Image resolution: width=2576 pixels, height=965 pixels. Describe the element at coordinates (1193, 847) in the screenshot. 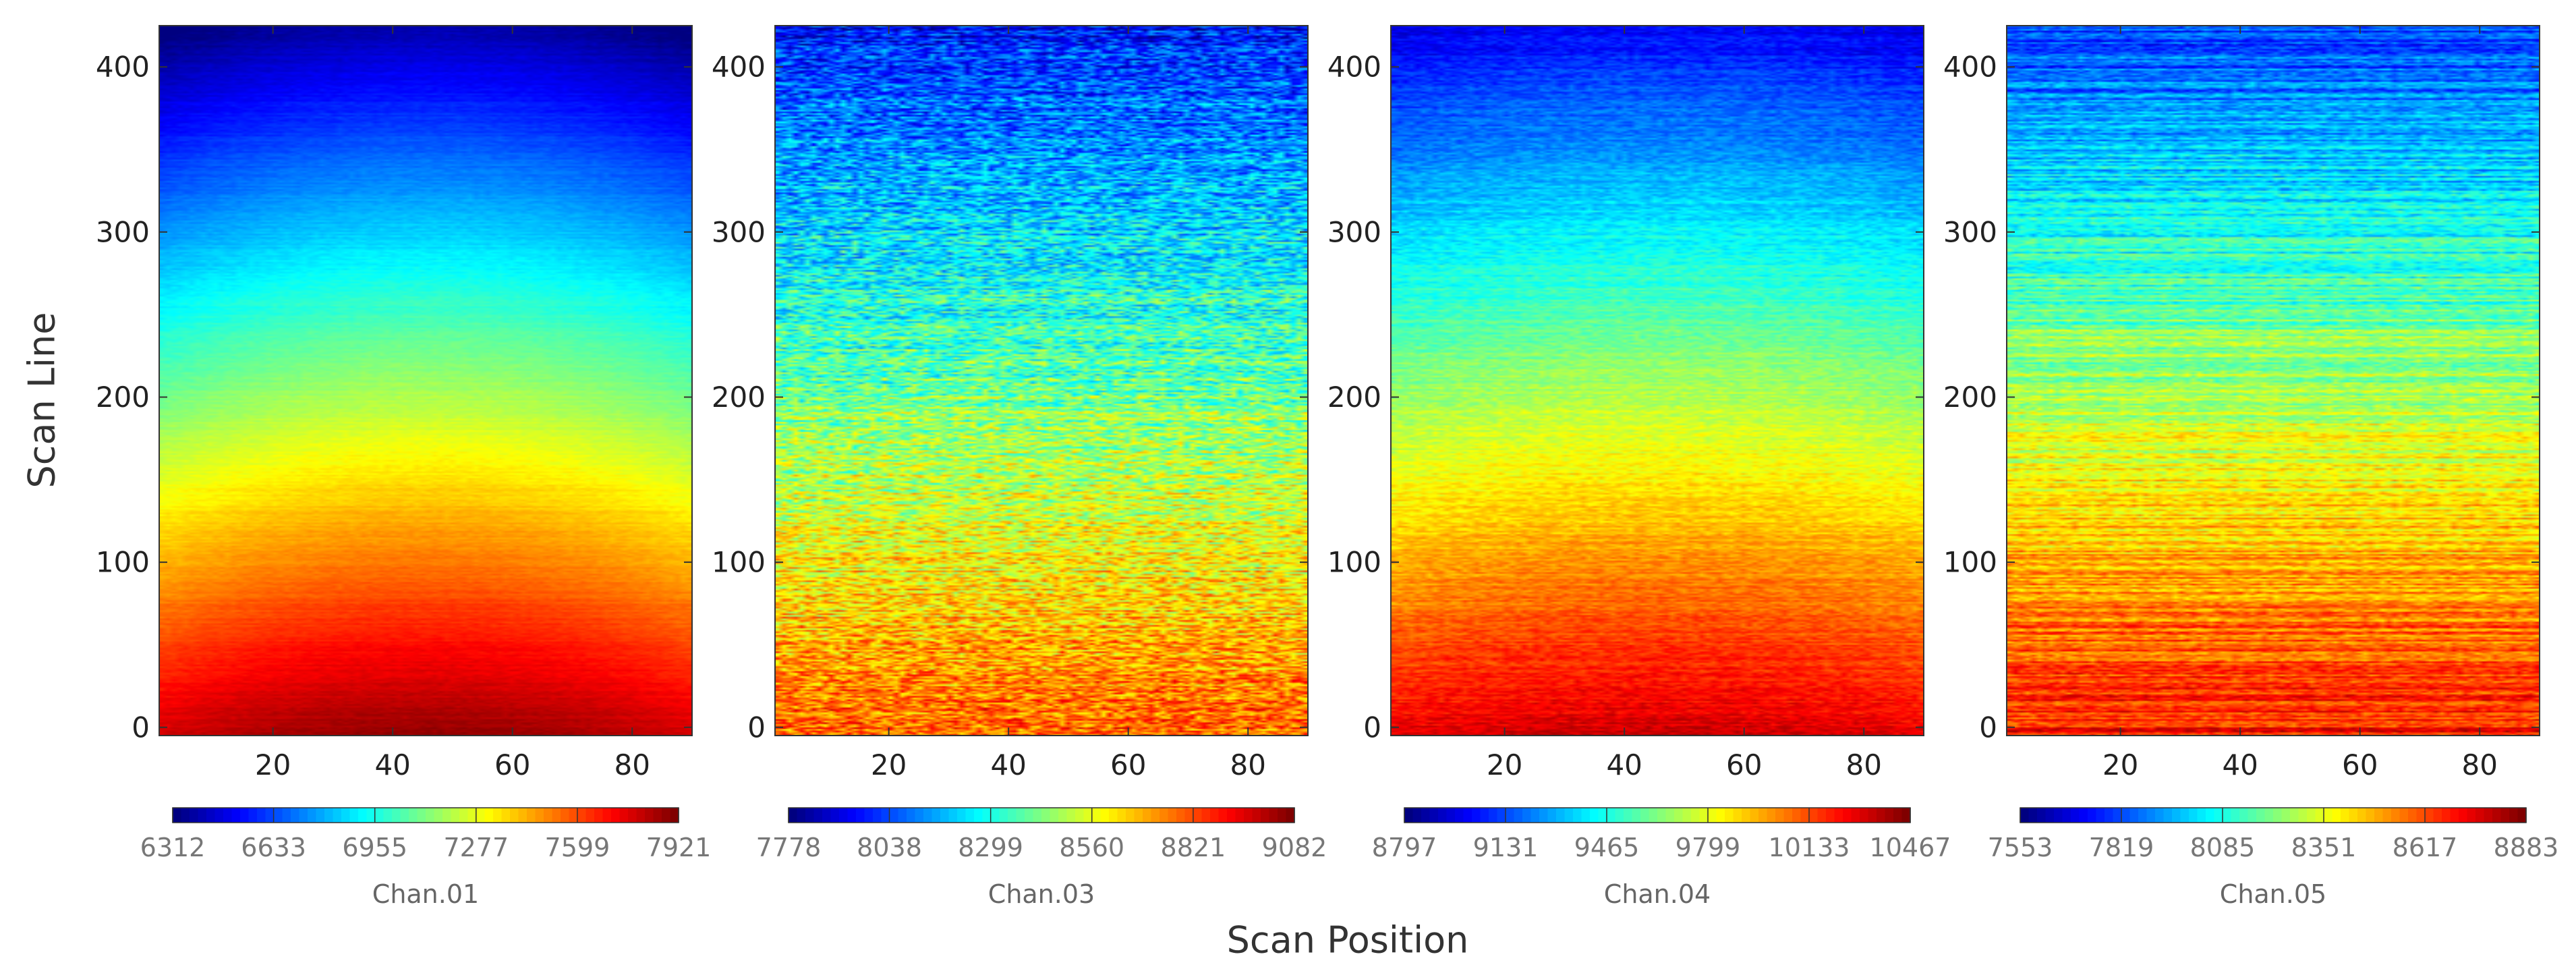

I see `colorbar-tick-label: 8821` at that location.